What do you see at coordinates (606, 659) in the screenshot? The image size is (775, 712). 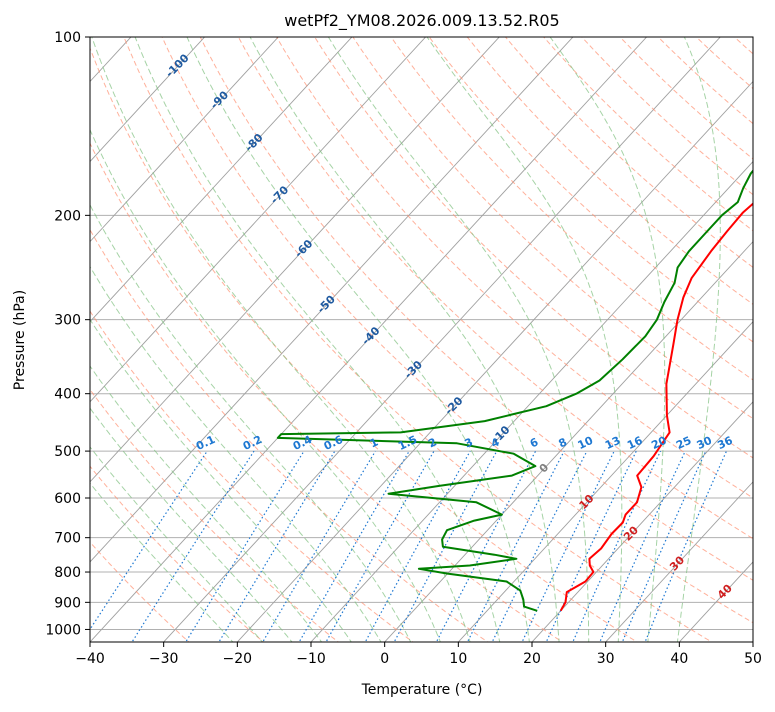 I see `x-tick-label: 30` at bounding box center [606, 659].